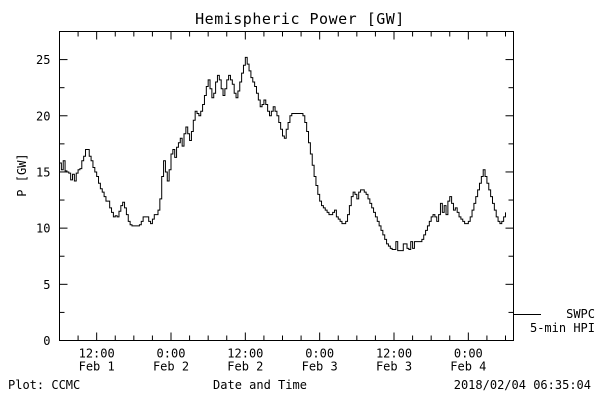 This screenshot has width=600, height=400. I want to click on legend-label-line1: SWPC, so click(580, 314).